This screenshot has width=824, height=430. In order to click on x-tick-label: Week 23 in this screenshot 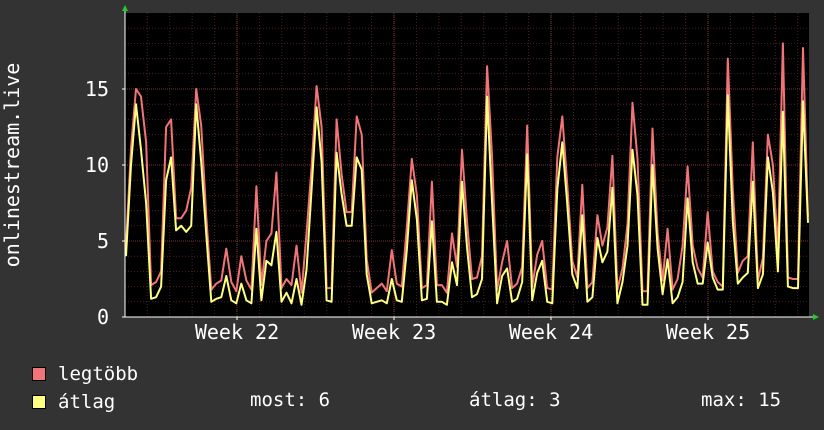, I will do `click(394, 332)`.